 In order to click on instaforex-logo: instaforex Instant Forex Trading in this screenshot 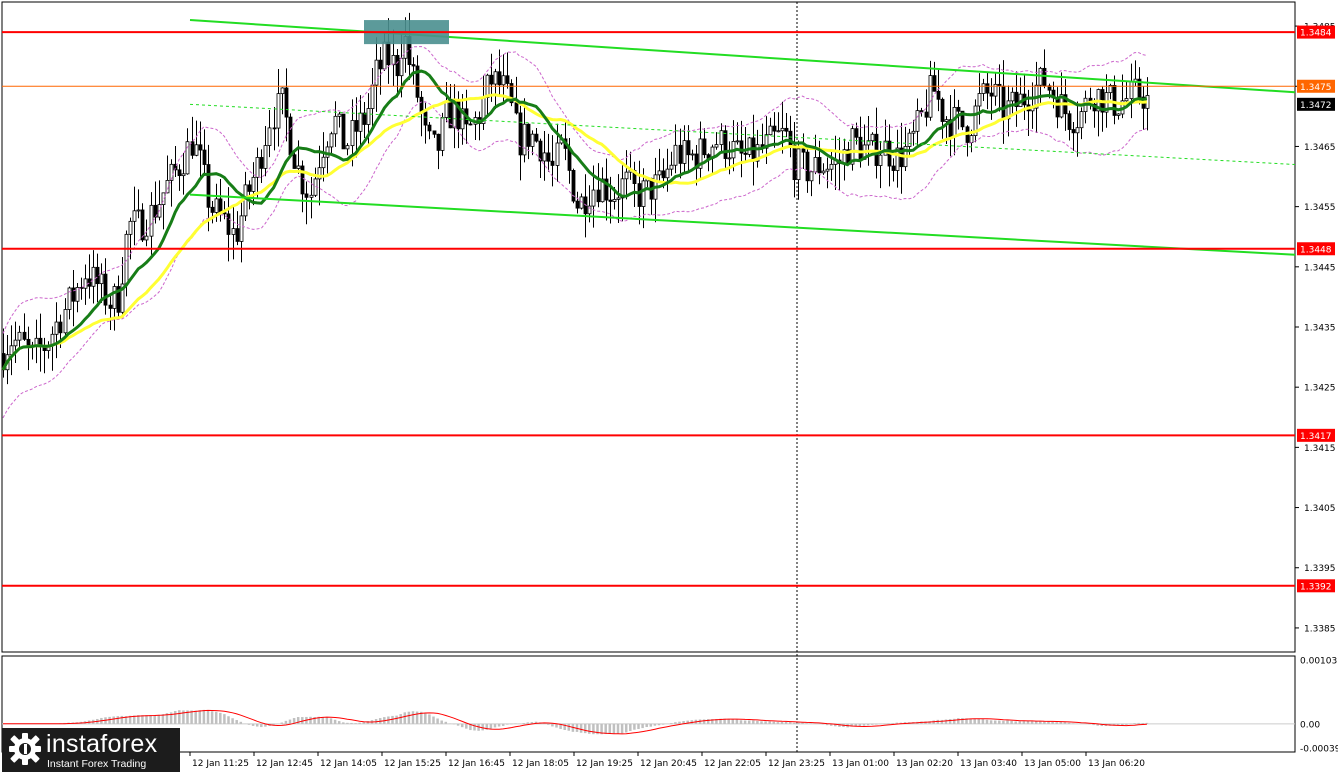, I will do `click(91, 750)`.